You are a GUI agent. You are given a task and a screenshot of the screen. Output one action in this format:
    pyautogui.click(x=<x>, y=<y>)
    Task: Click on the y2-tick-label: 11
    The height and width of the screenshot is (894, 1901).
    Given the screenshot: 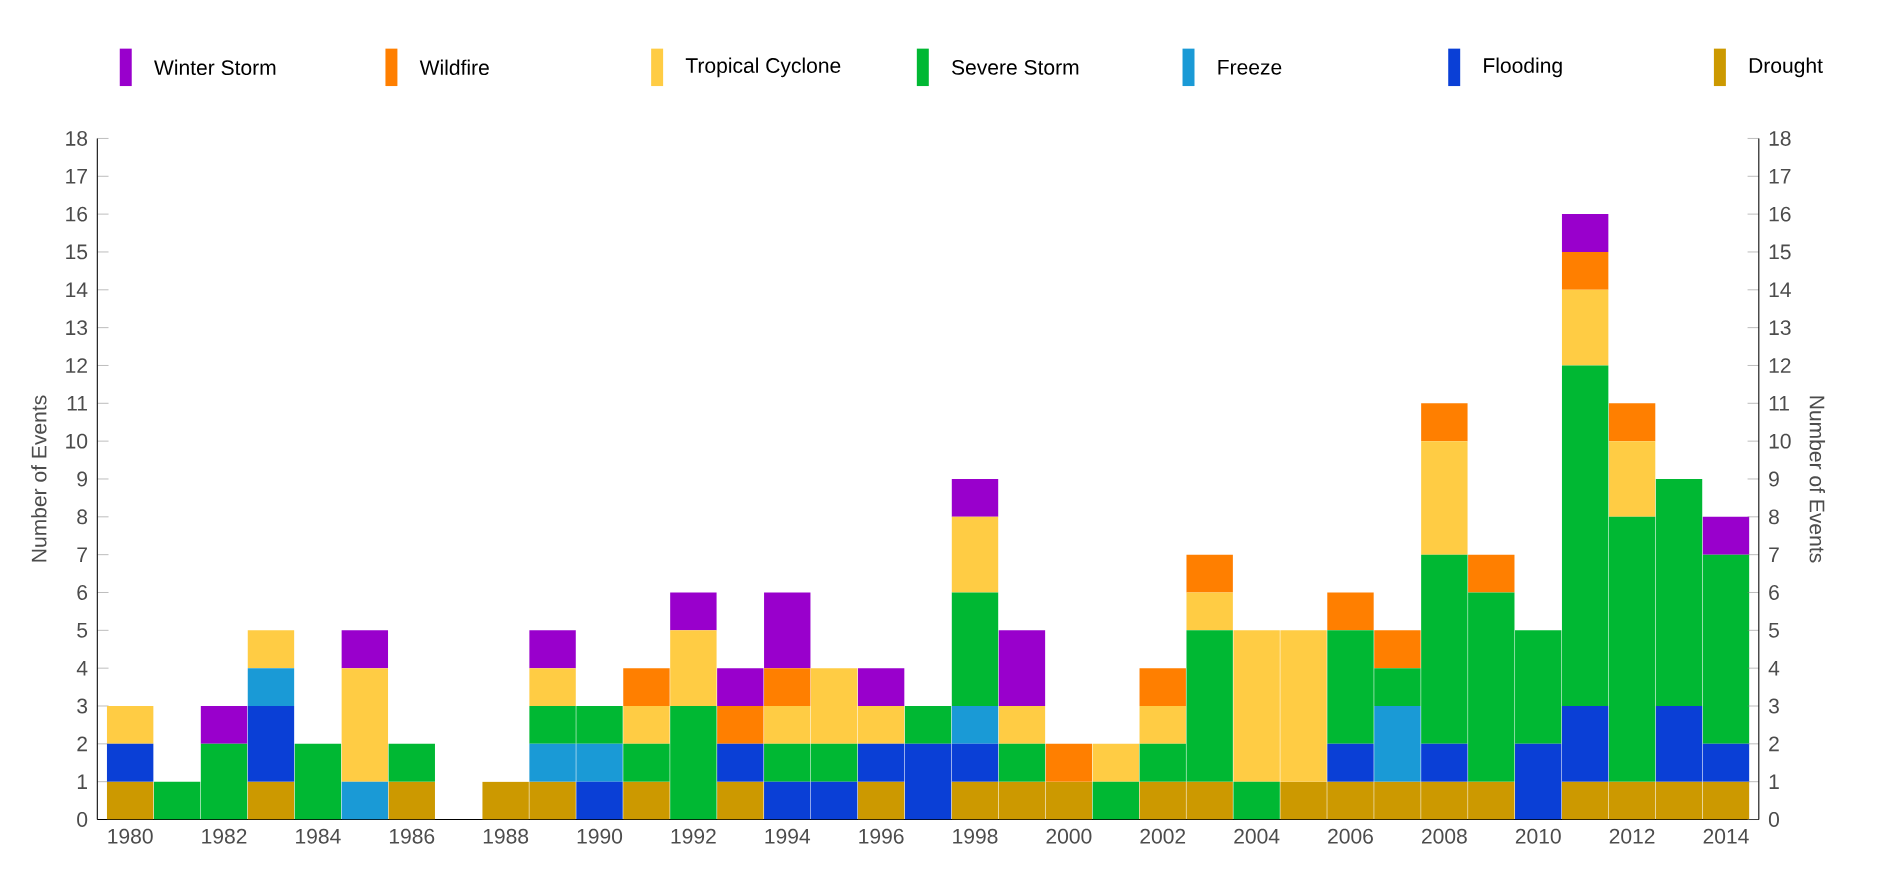 What is the action you would take?
    pyautogui.click(x=1779, y=403)
    